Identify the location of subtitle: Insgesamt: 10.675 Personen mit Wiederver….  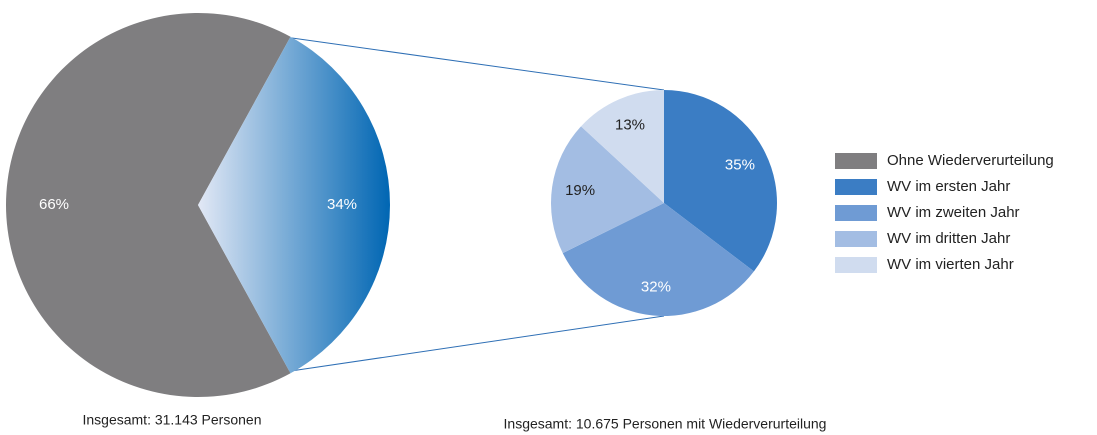
(665, 424).